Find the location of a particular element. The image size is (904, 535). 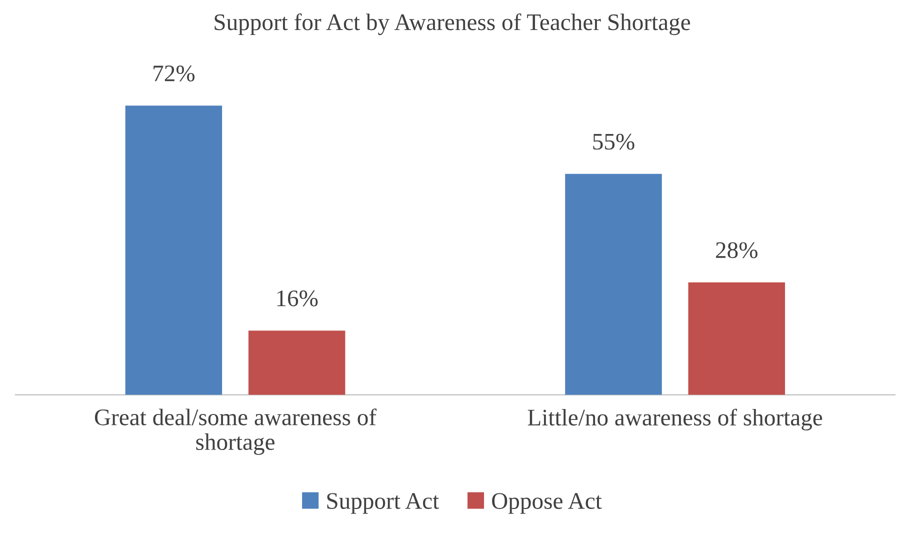

x-tick-label: Little/no awareness of shortage is located at coordinates (675, 419).